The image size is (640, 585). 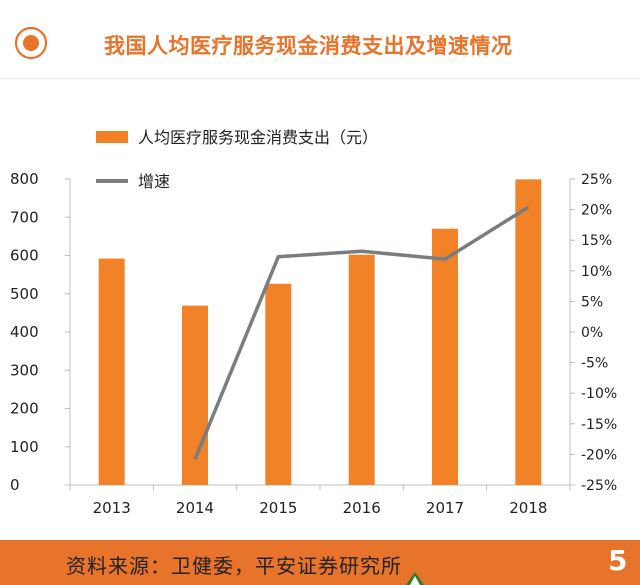 What do you see at coordinates (596, 211) in the screenshot?
I see `right-axis-tick-label: 20%` at bounding box center [596, 211].